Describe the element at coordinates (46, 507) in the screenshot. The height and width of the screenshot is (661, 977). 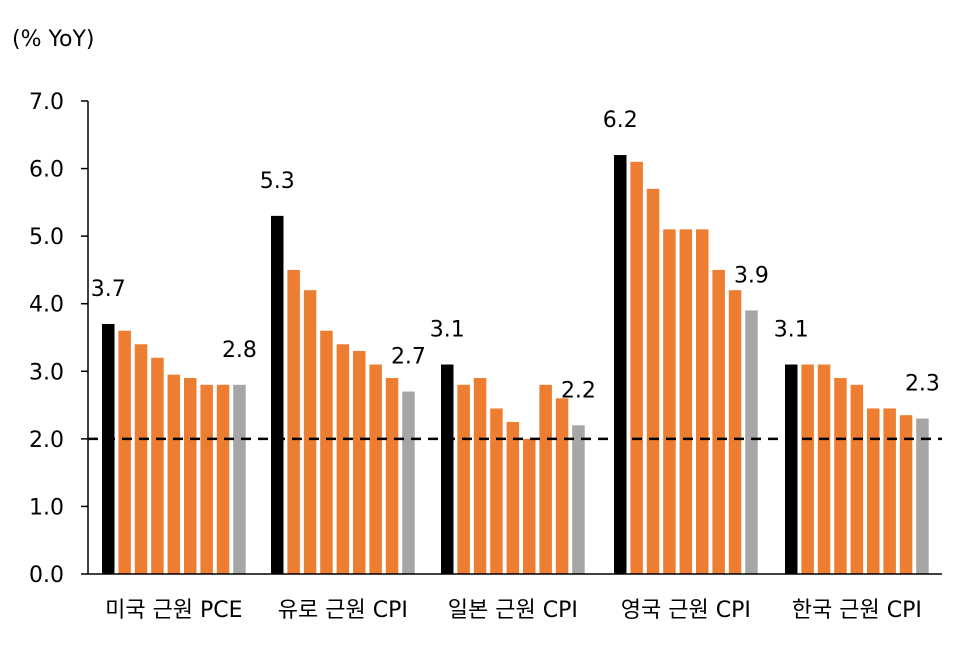
I see `y-tick-label: 1.0` at that location.